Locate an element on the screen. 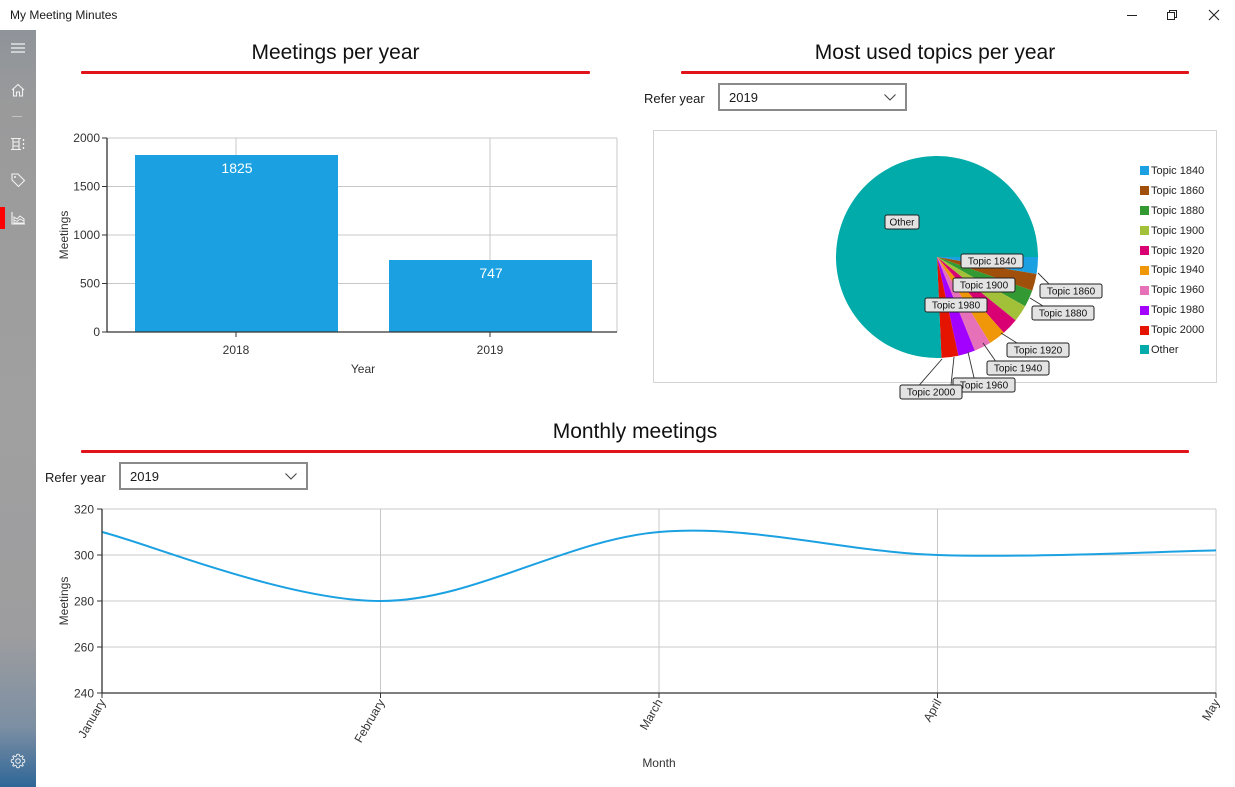  legend-label: Topic 1920 is located at coordinates (1178, 250).